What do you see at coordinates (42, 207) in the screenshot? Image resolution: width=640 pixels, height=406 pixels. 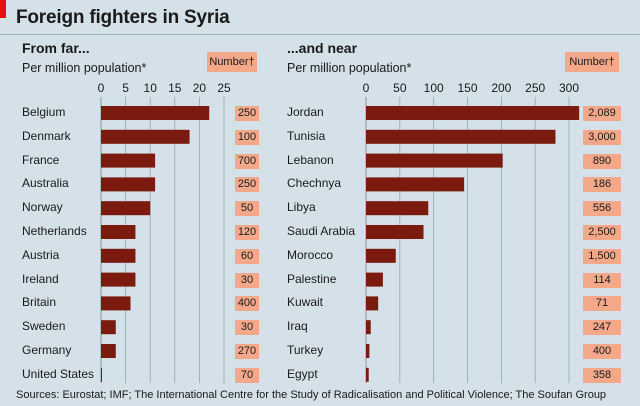 I see `category-label: Norway` at bounding box center [42, 207].